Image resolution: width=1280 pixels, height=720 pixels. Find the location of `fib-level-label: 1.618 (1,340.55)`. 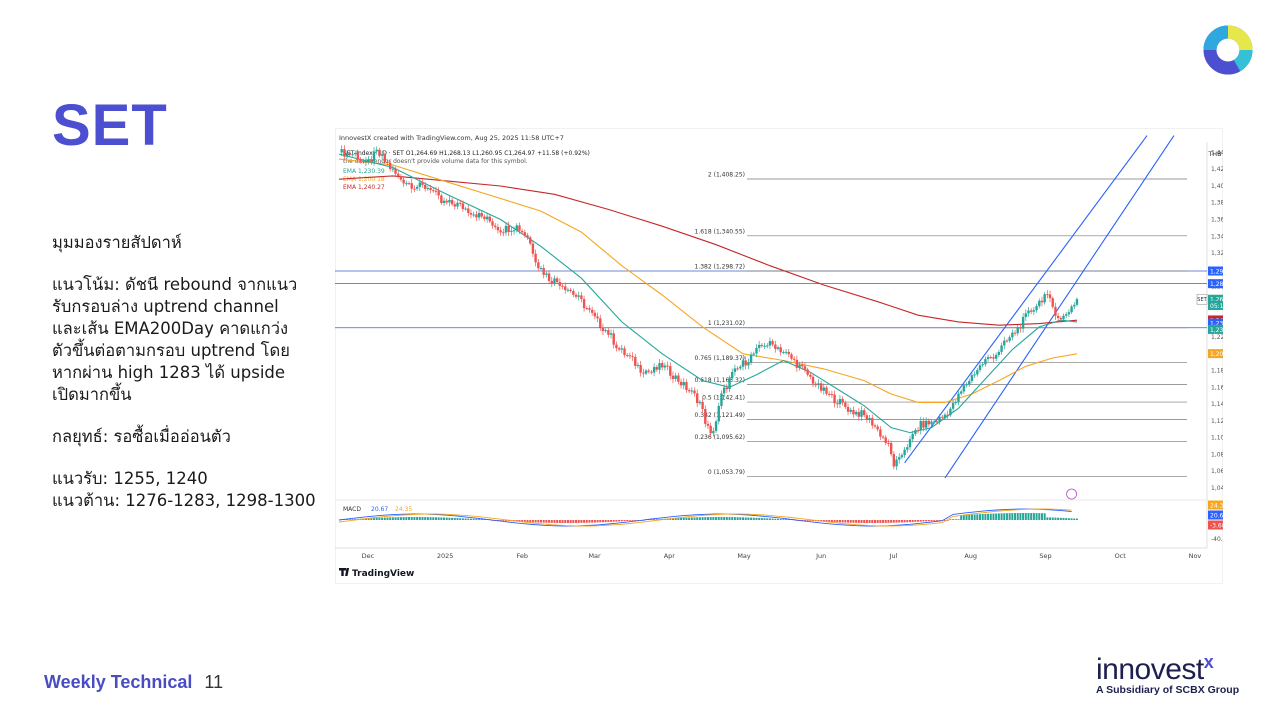

fib-level-label: 1.618 (1,340.55) is located at coordinates (720, 231).